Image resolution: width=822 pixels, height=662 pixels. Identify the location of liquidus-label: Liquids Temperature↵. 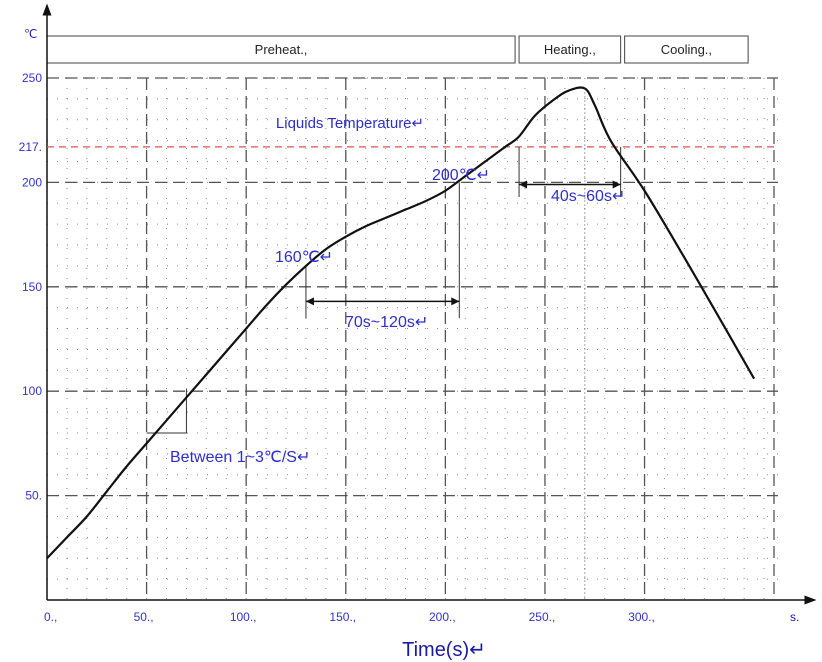
(350, 123).